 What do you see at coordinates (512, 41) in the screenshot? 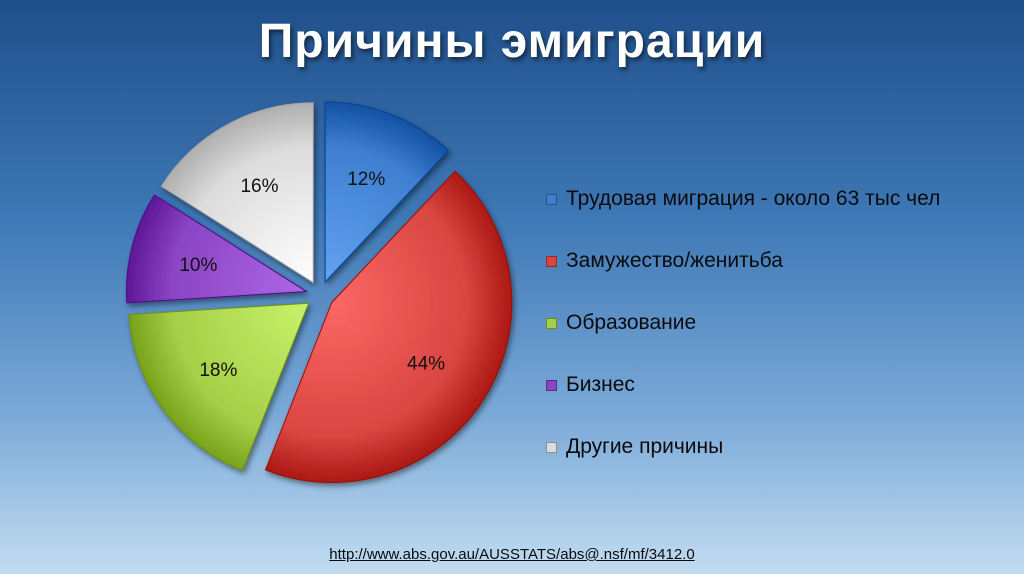
I see `slide-title: Причины эмиграции` at bounding box center [512, 41].